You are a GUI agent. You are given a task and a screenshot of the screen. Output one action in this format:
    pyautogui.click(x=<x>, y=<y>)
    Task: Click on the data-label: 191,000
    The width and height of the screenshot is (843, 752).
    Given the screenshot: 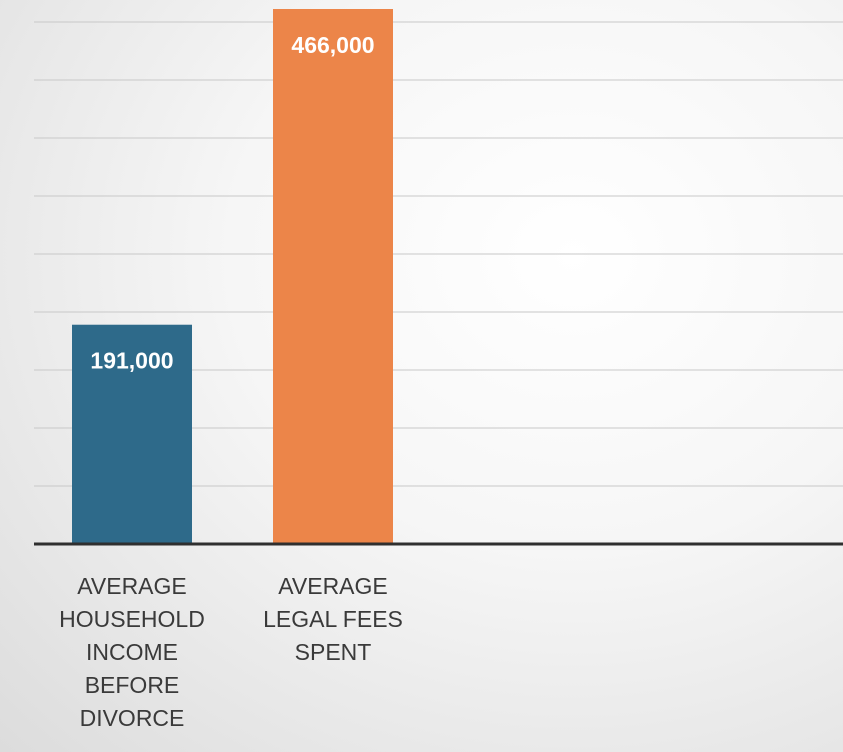 What is the action you would take?
    pyautogui.click(x=131, y=361)
    